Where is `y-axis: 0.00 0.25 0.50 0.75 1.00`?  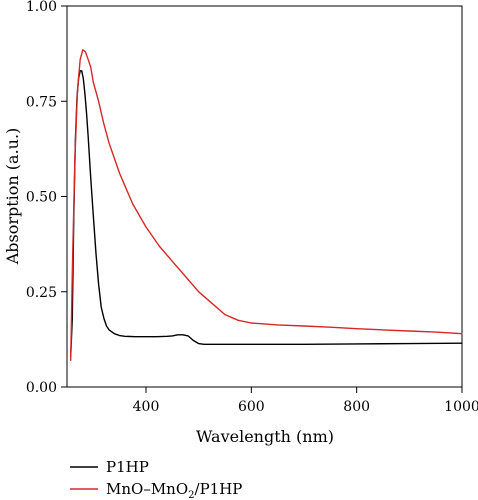 y-axis: 0.00 0.25 0.50 0.75 1.00 is located at coordinates (46, 198).